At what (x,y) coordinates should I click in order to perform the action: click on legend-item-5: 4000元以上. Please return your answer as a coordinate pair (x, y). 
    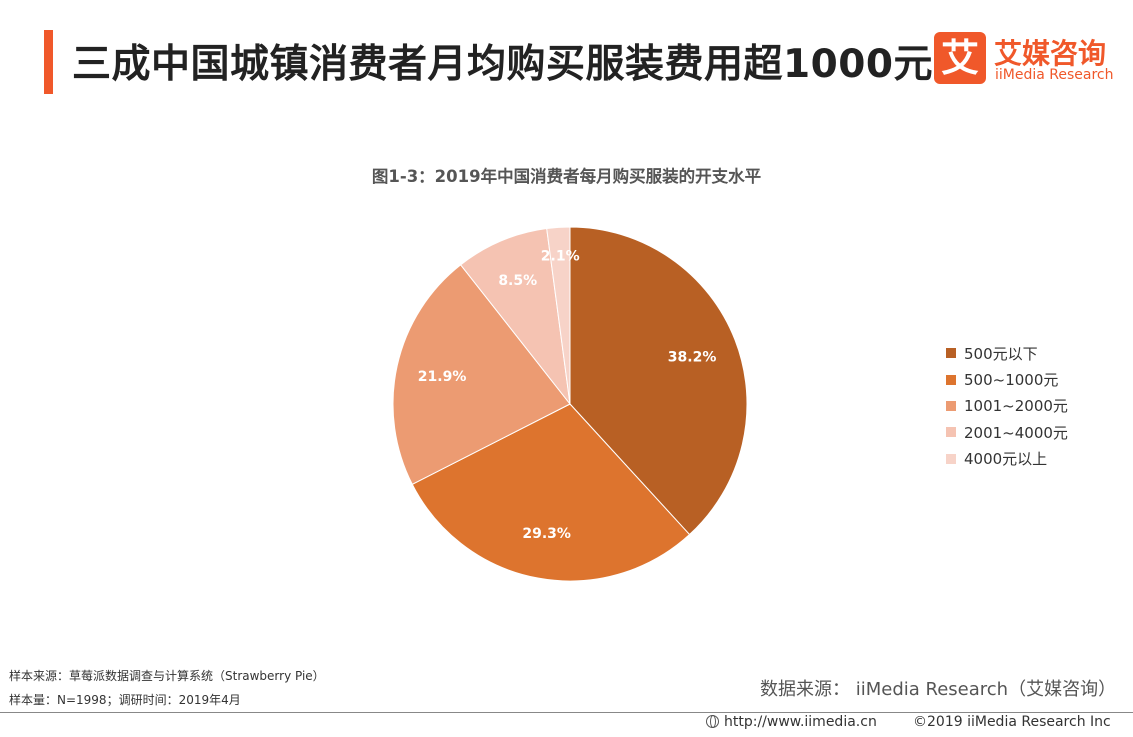
    Looking at the image, I should click on (1007, 459).